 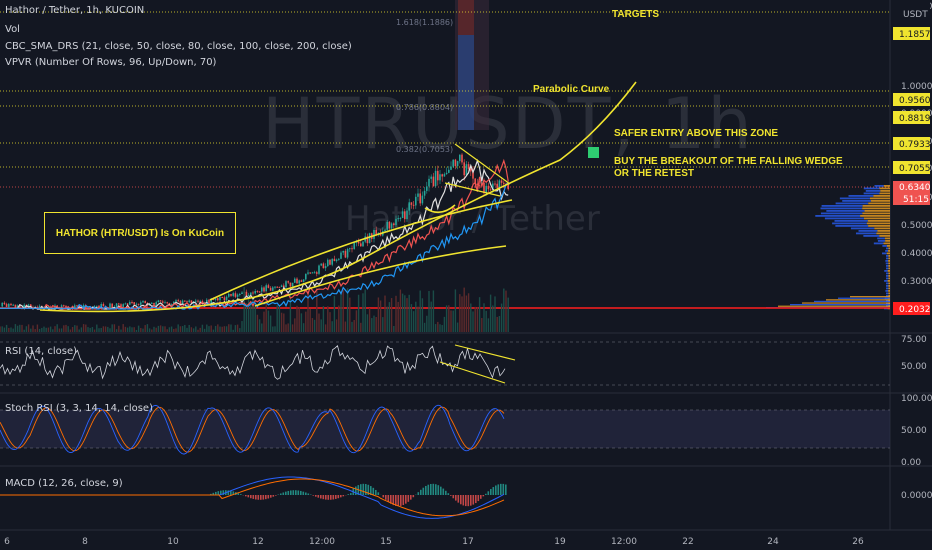 I want to click on macd-label: MACD (12, 26, close, 9), so click(x=64, y=483).